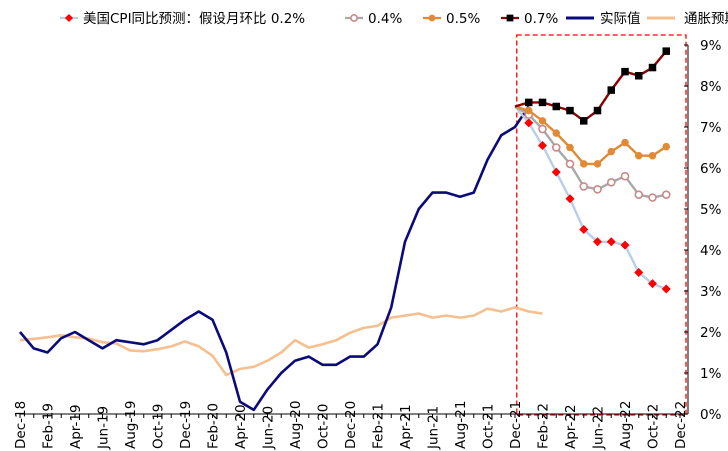  What do you see at coordinates (461, 425) in the screenshot?
I see `x-tick-label: Aug-21` at bounding box center [461, 425].